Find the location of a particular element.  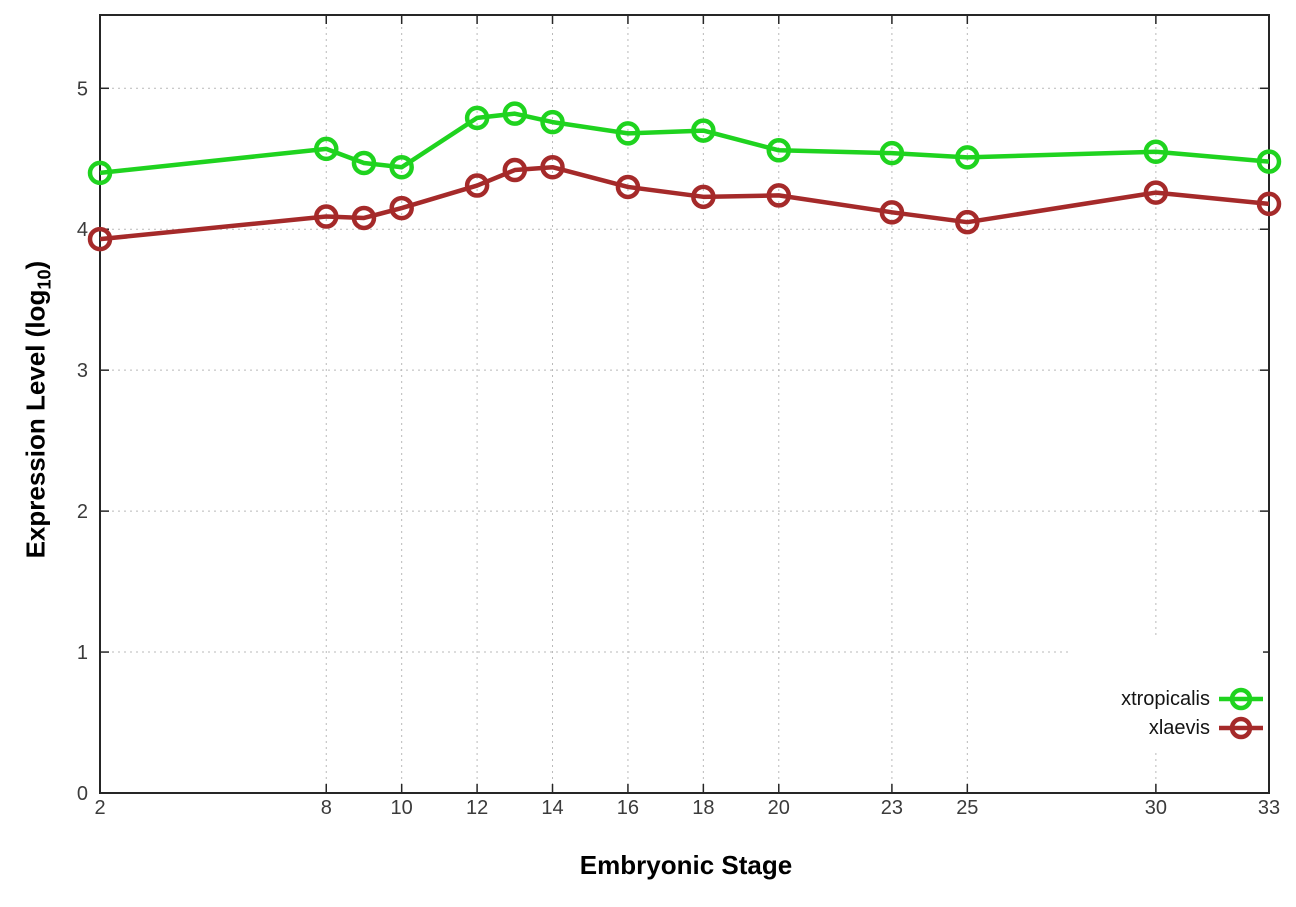

x-tick-label: 2 is located at coordinates (99, 808).